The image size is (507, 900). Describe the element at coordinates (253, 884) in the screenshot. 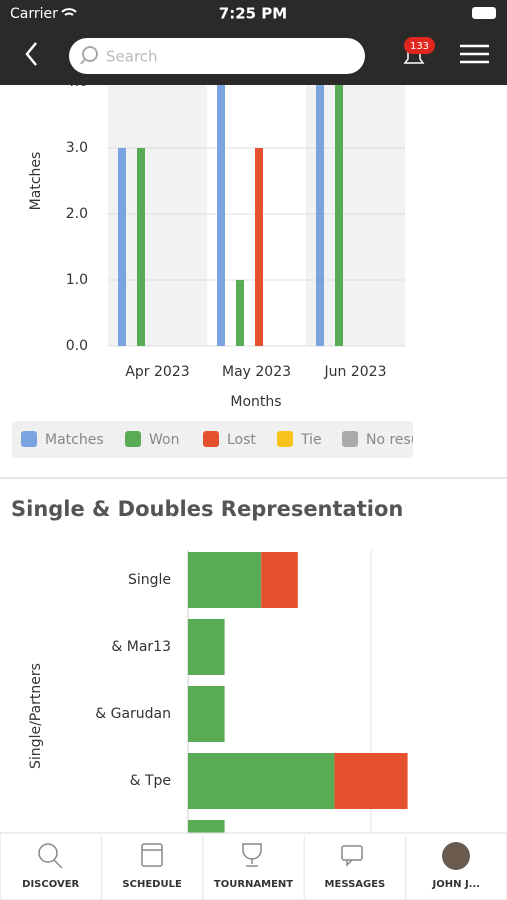

I see `tab-label: TOURNAMENT` at that location.